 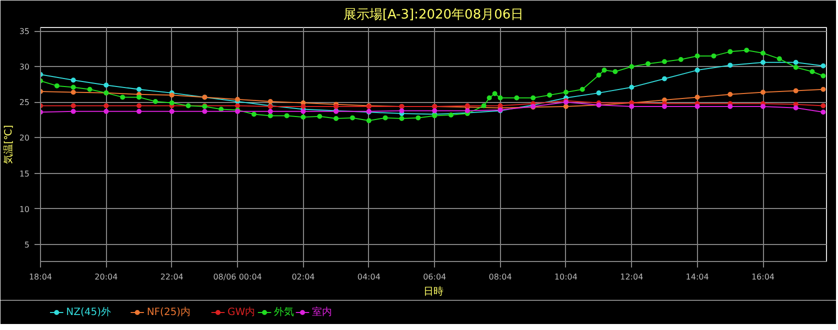 I want to click on x-tick-label: 02:04, so click(x=303, y=277).